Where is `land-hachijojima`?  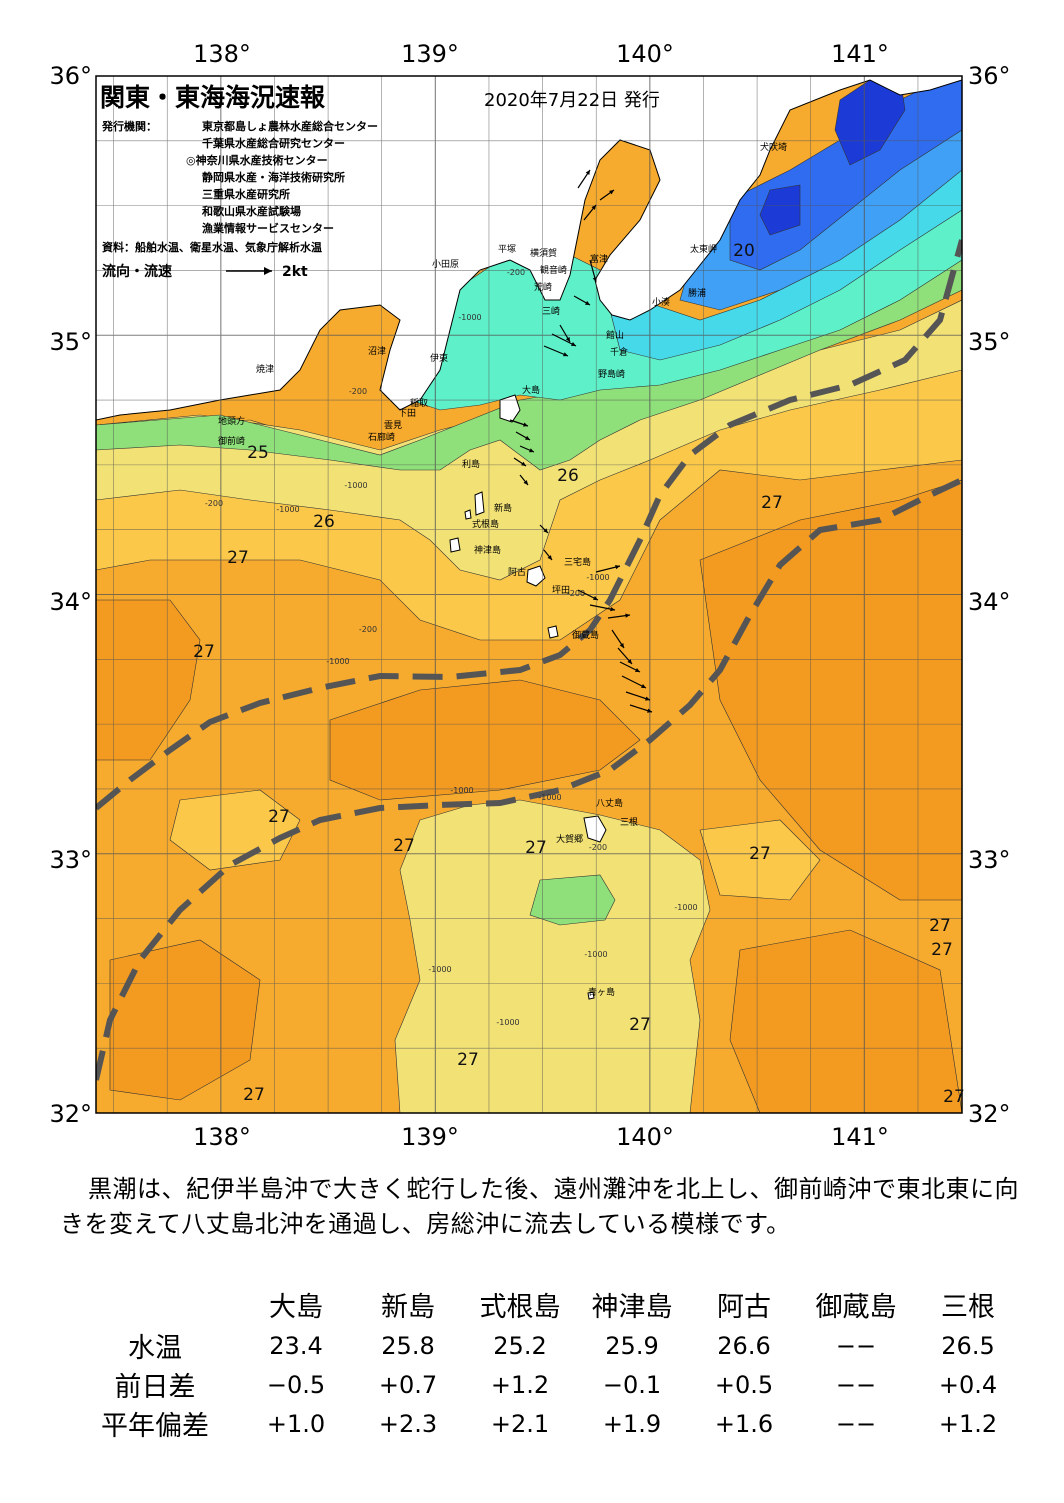
land-hachijojima is located at coordinates (595, 829).